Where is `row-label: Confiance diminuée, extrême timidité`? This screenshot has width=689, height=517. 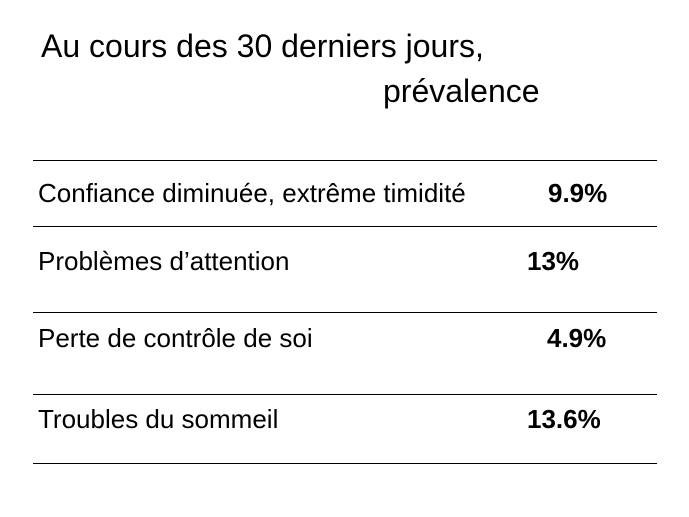 row-label: Confiance diminuée, extrême timidité is located at coordinates (252, 193).